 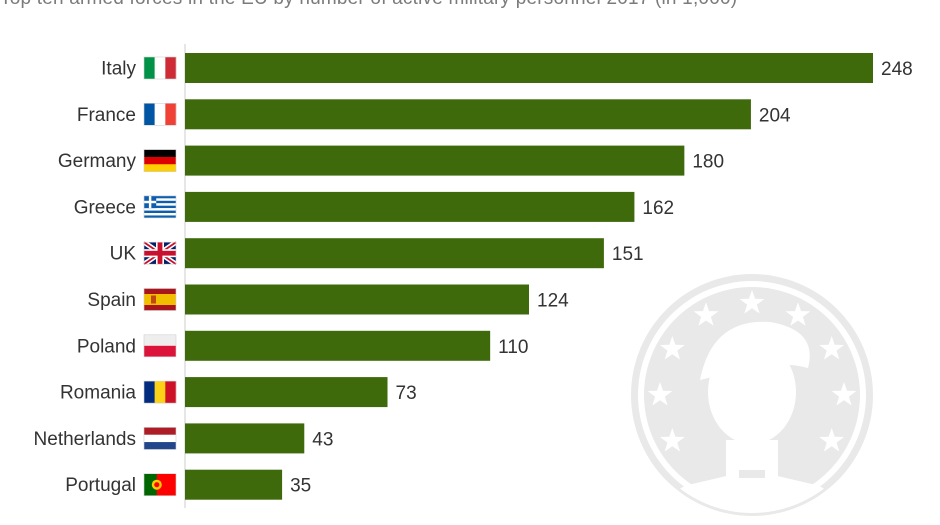 What do you see at coordinates (286, 392) in the screenshot?
I see `bar-romania` at bounding box center [286, 392].